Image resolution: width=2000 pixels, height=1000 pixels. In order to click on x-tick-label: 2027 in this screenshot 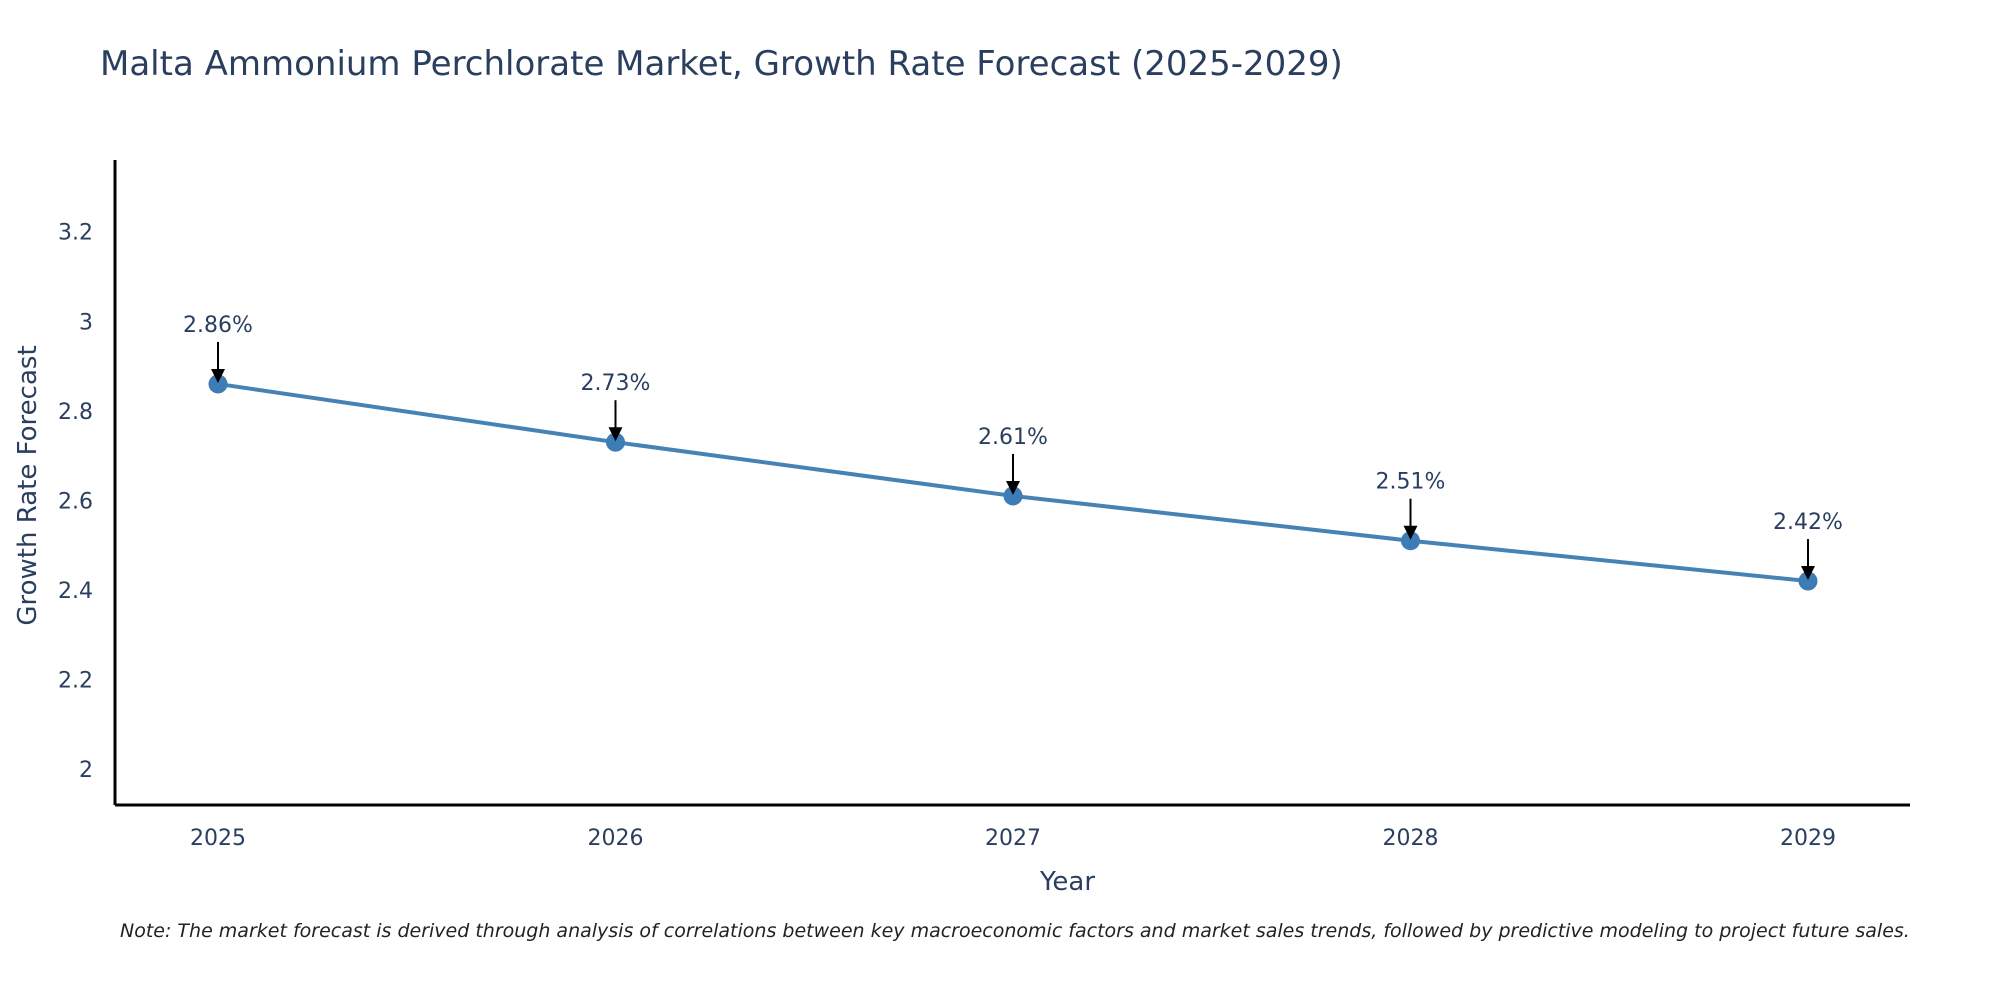, I will do `click(1013, 838)`.